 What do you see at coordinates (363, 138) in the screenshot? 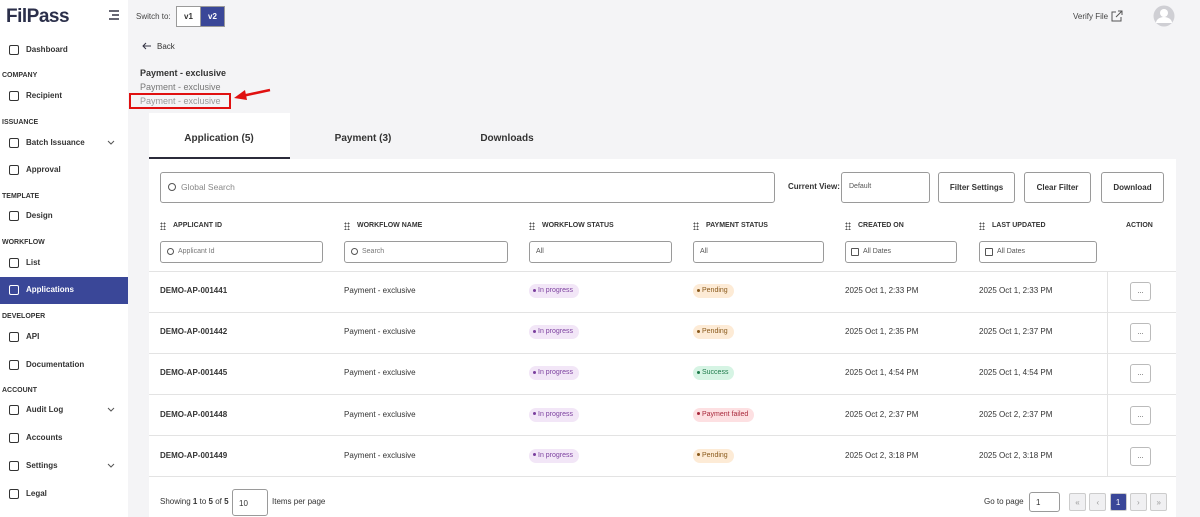
I see `tab: Payment (3)` at bounding box center [363, 138].